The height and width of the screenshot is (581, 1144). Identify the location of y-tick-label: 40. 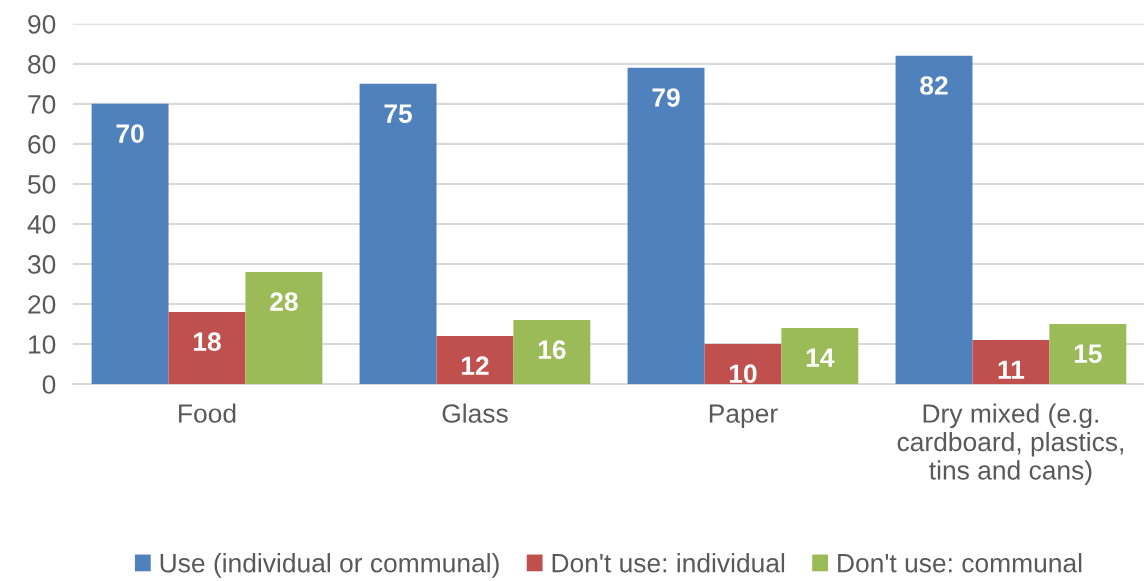
(41, 224).